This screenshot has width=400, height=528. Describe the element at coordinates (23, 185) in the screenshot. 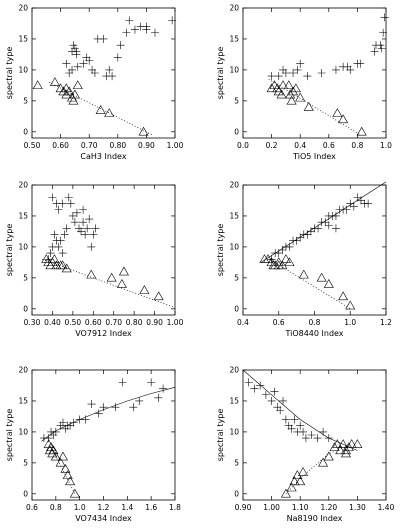

I see `y-tick-label: 20` at that location.